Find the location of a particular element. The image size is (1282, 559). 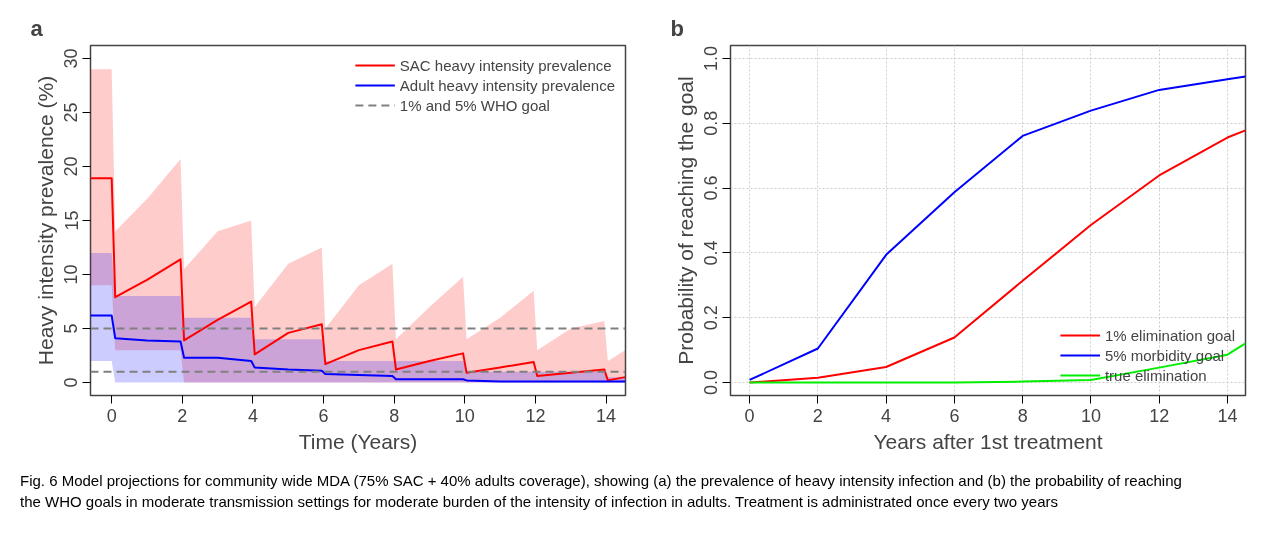

y-tick-label: 0 is located at coordinates (71, 382).